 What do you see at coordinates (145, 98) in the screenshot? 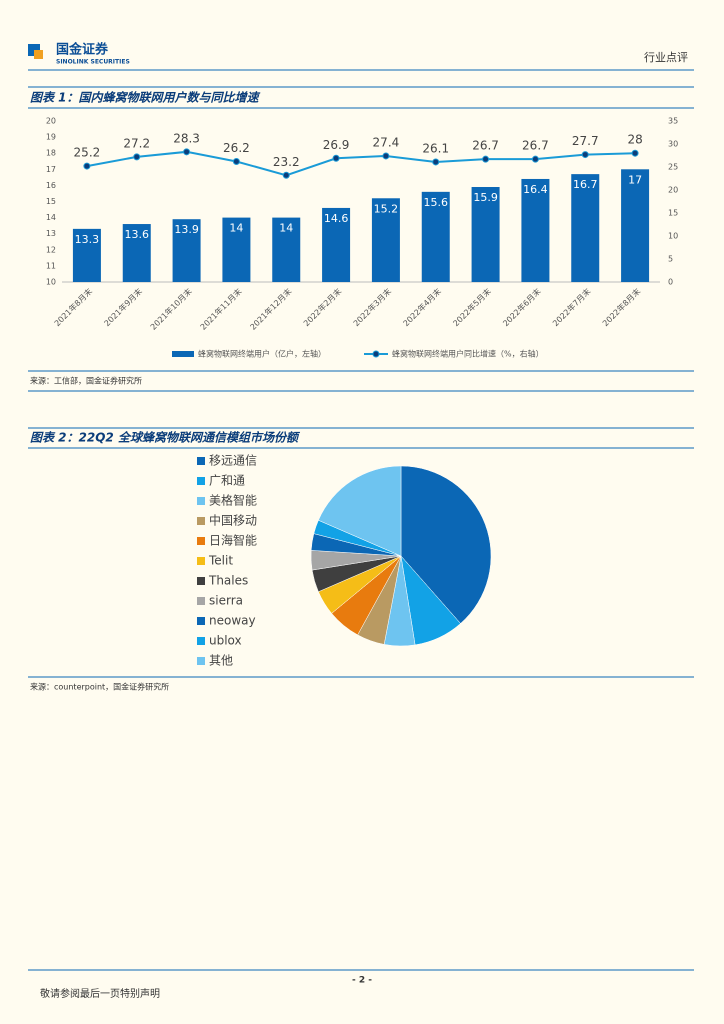
I see `figure-title: 图表 1：国内蜂窝物联网用户数与同比增速` at bounding box center [145, 98].